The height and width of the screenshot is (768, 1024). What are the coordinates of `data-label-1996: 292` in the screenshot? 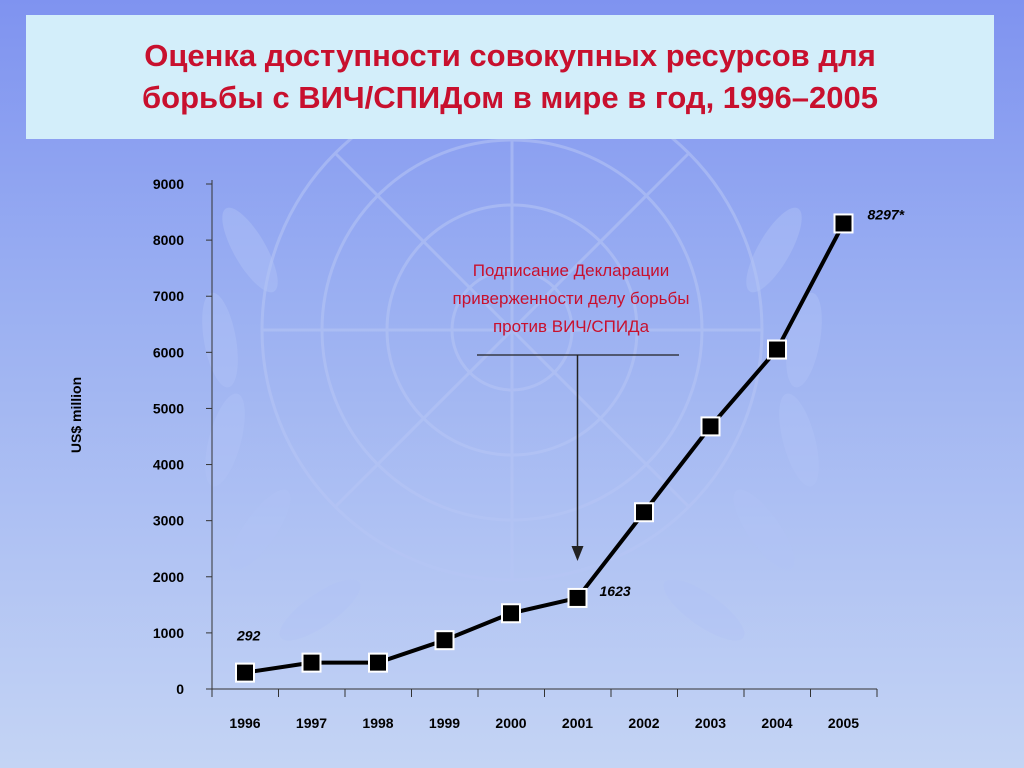 It's located at (248, 636).